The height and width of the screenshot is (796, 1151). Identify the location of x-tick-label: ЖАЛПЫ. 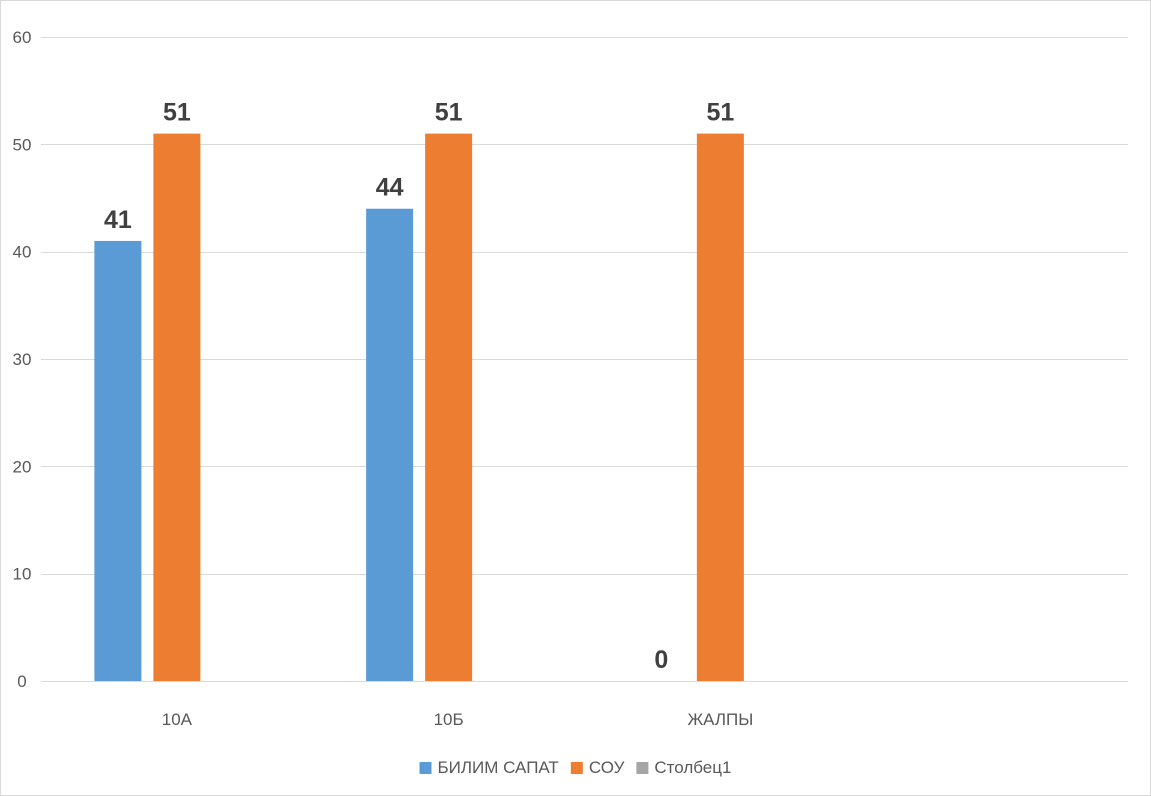
(720, 719).